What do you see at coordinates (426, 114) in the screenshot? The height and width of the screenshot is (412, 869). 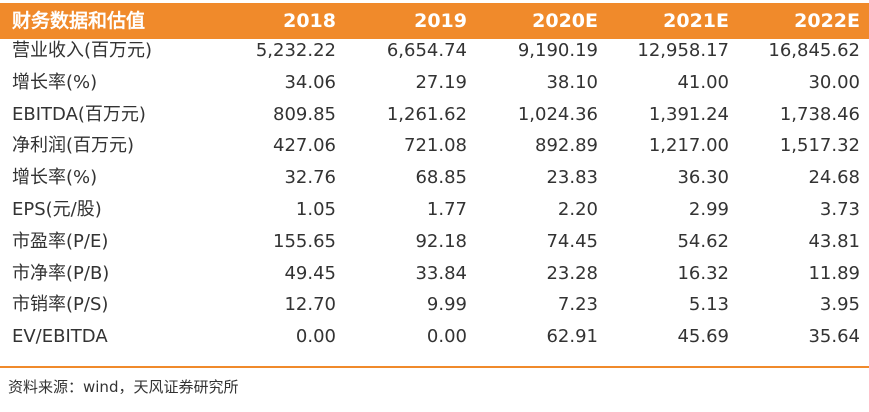 I see `value-cell: 1,261.62` at bounding box center [426, 114].